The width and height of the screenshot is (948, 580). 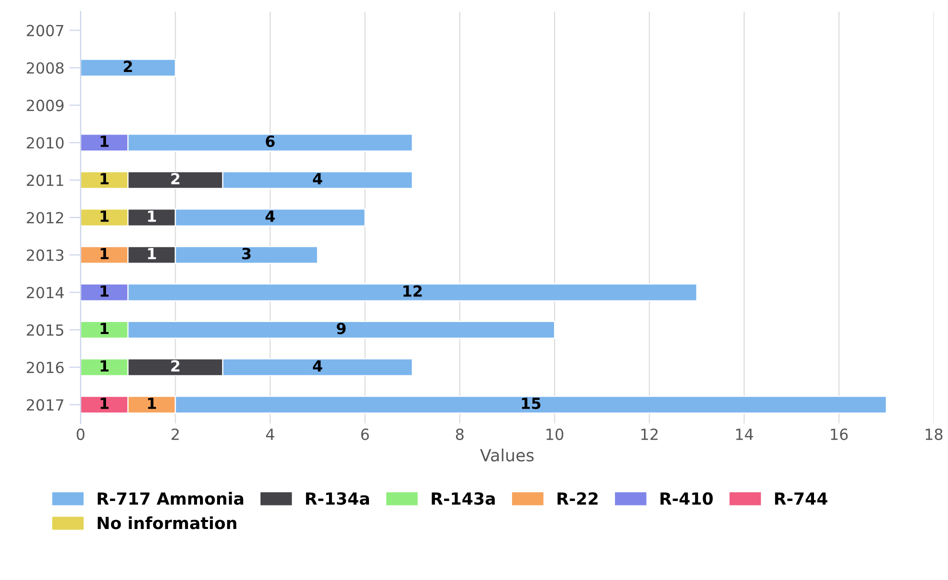 I want to click on y-tick-label: 2013, so click(x=45, y=255).